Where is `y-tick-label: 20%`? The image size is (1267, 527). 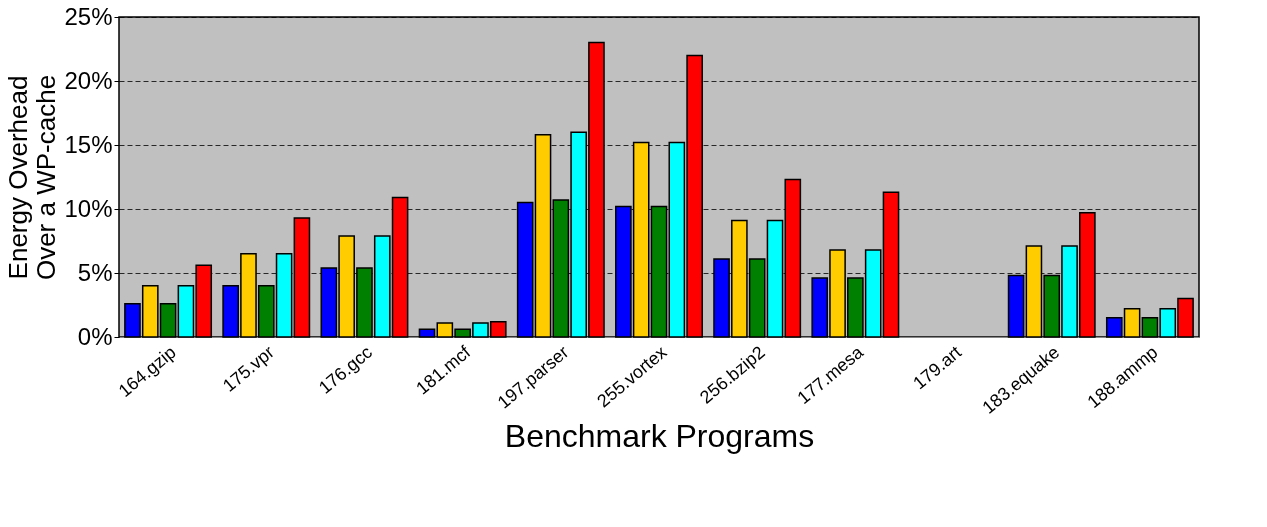 y-tick-label: 20% is located at coordinates (88, 80).